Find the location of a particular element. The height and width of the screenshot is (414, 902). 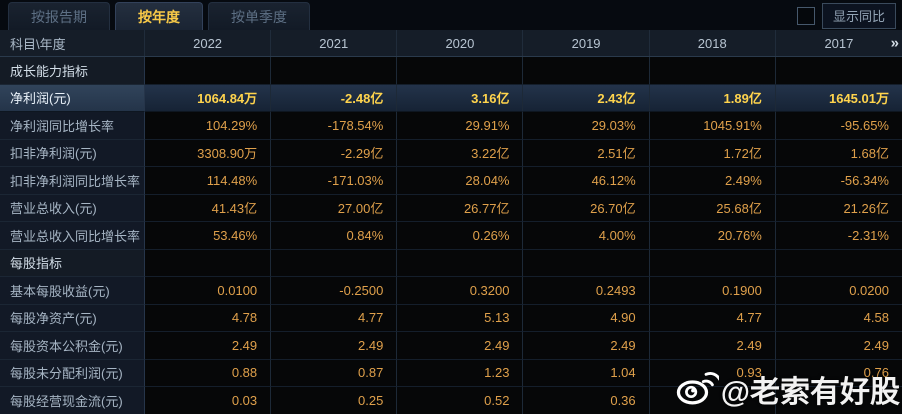

cell-value: -2.31% is located at coordinates (838, 236).